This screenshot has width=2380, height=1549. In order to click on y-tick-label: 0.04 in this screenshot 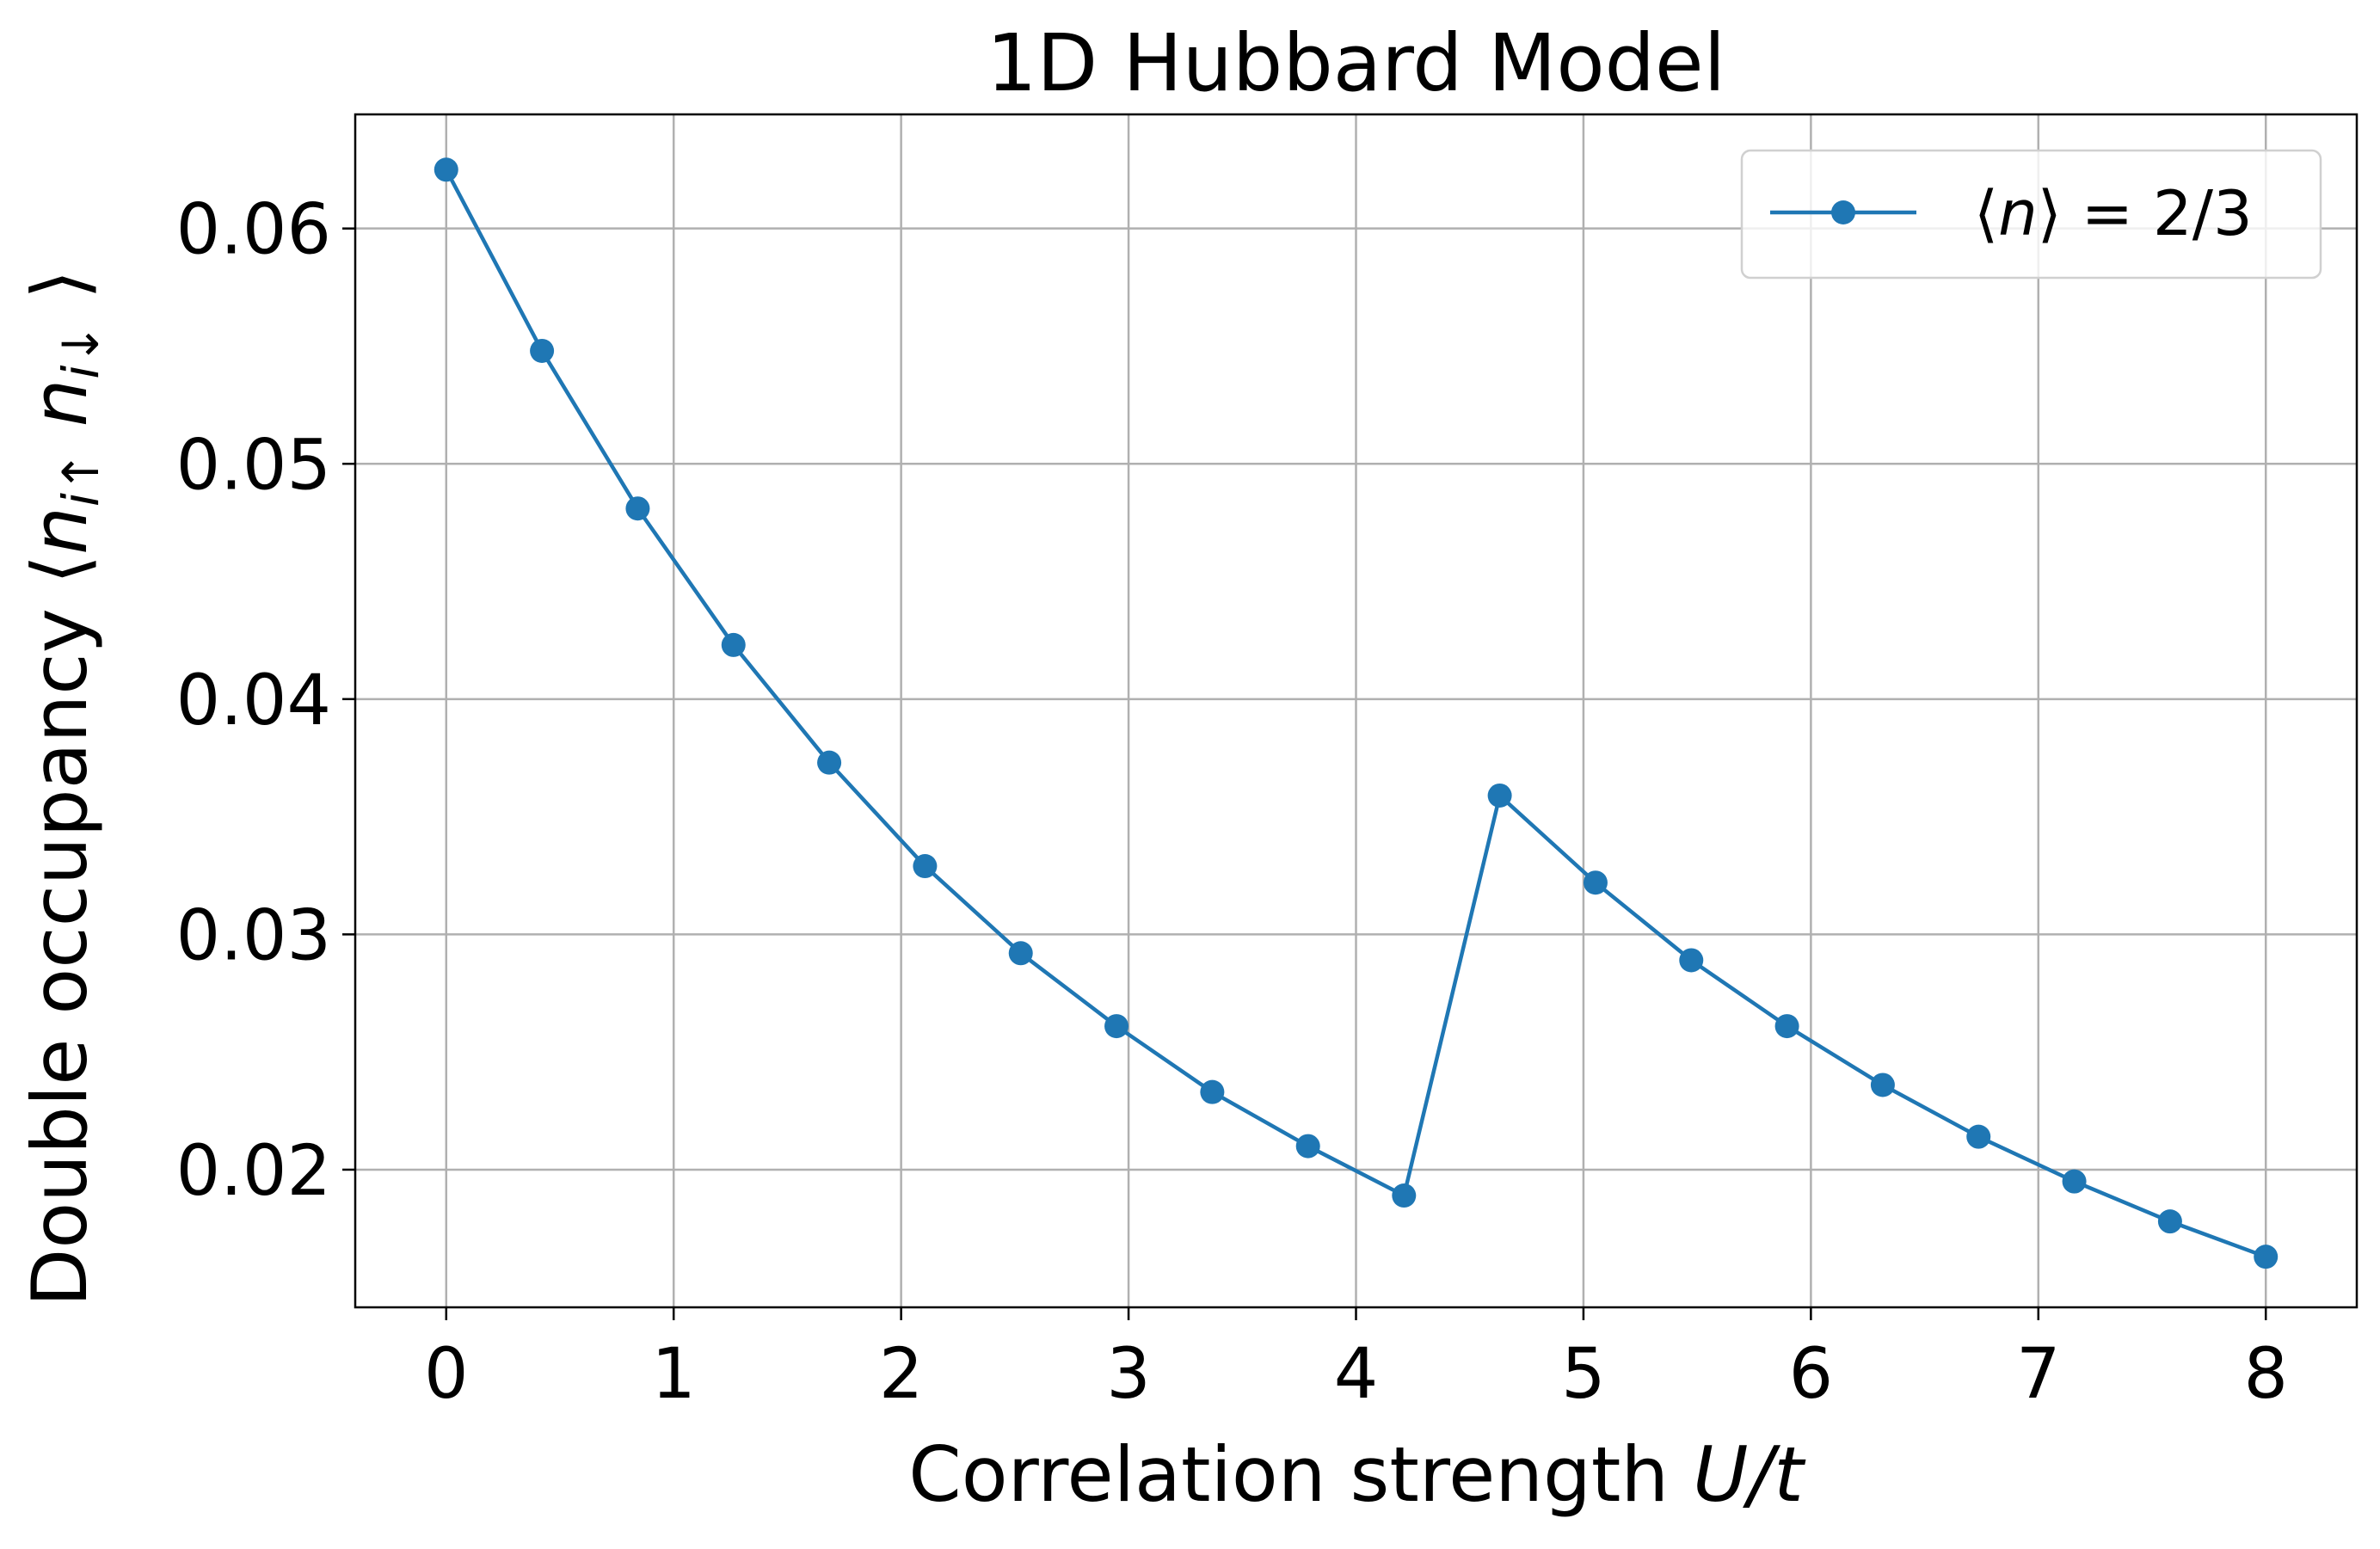, I will do `click(254, 701)`.